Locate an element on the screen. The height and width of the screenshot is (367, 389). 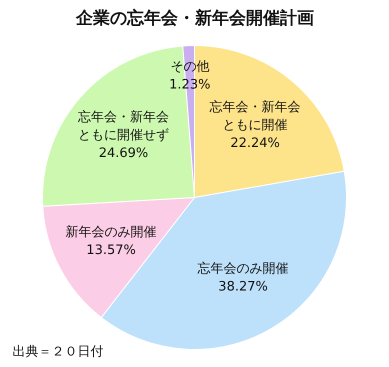
data-label: 38.27% is located at coordinates (243, 287).